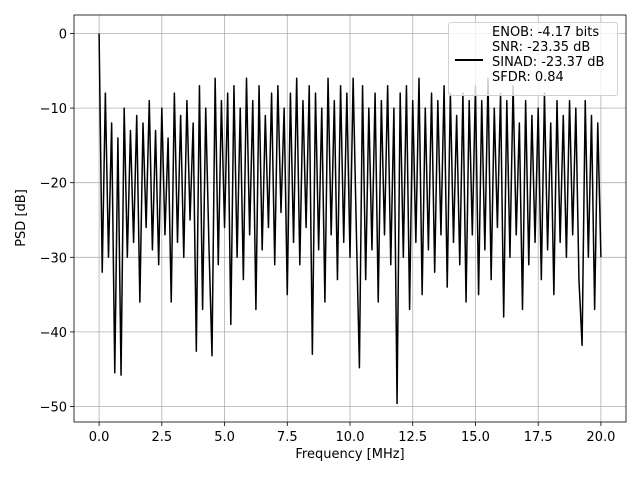  I want to click on x-tick-label: 0.0, so click(99, 437).